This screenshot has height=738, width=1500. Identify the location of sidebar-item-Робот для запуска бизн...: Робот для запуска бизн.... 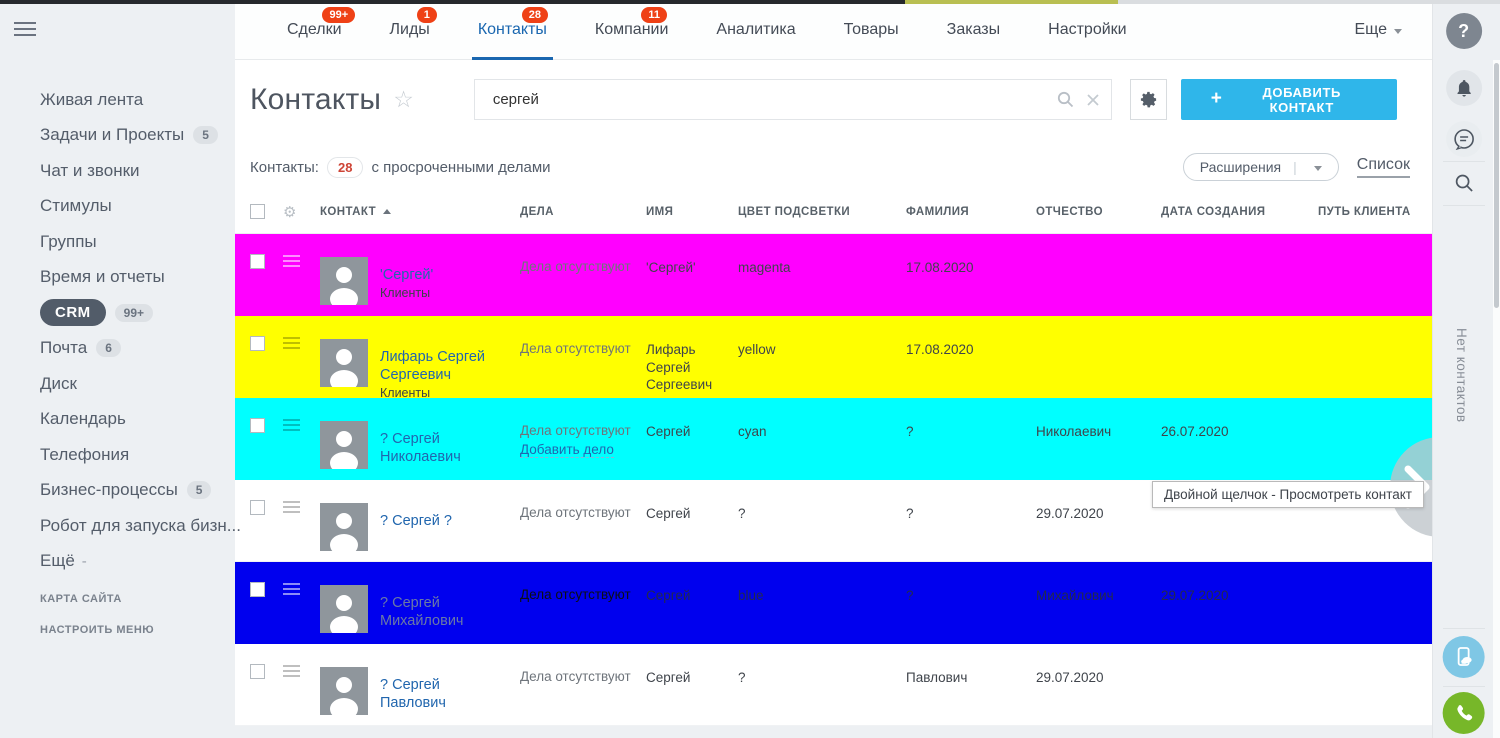
(140, 526).